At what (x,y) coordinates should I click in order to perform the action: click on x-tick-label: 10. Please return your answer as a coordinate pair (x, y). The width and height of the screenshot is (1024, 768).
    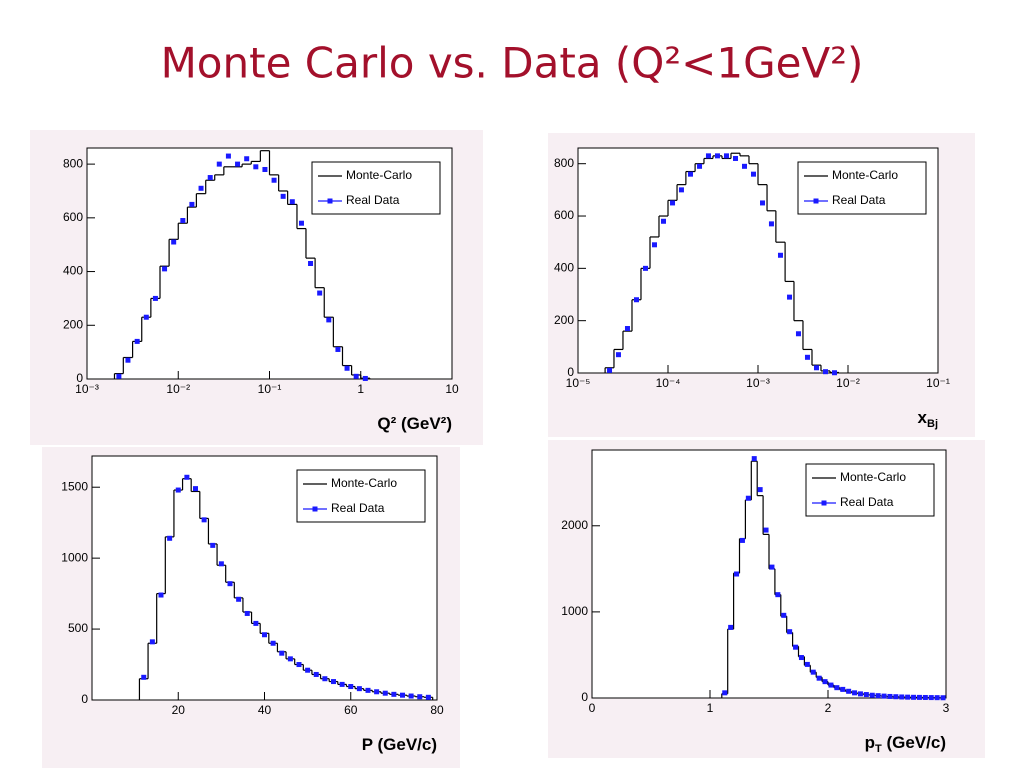
    Looking at the image, I should click on (452, 389).